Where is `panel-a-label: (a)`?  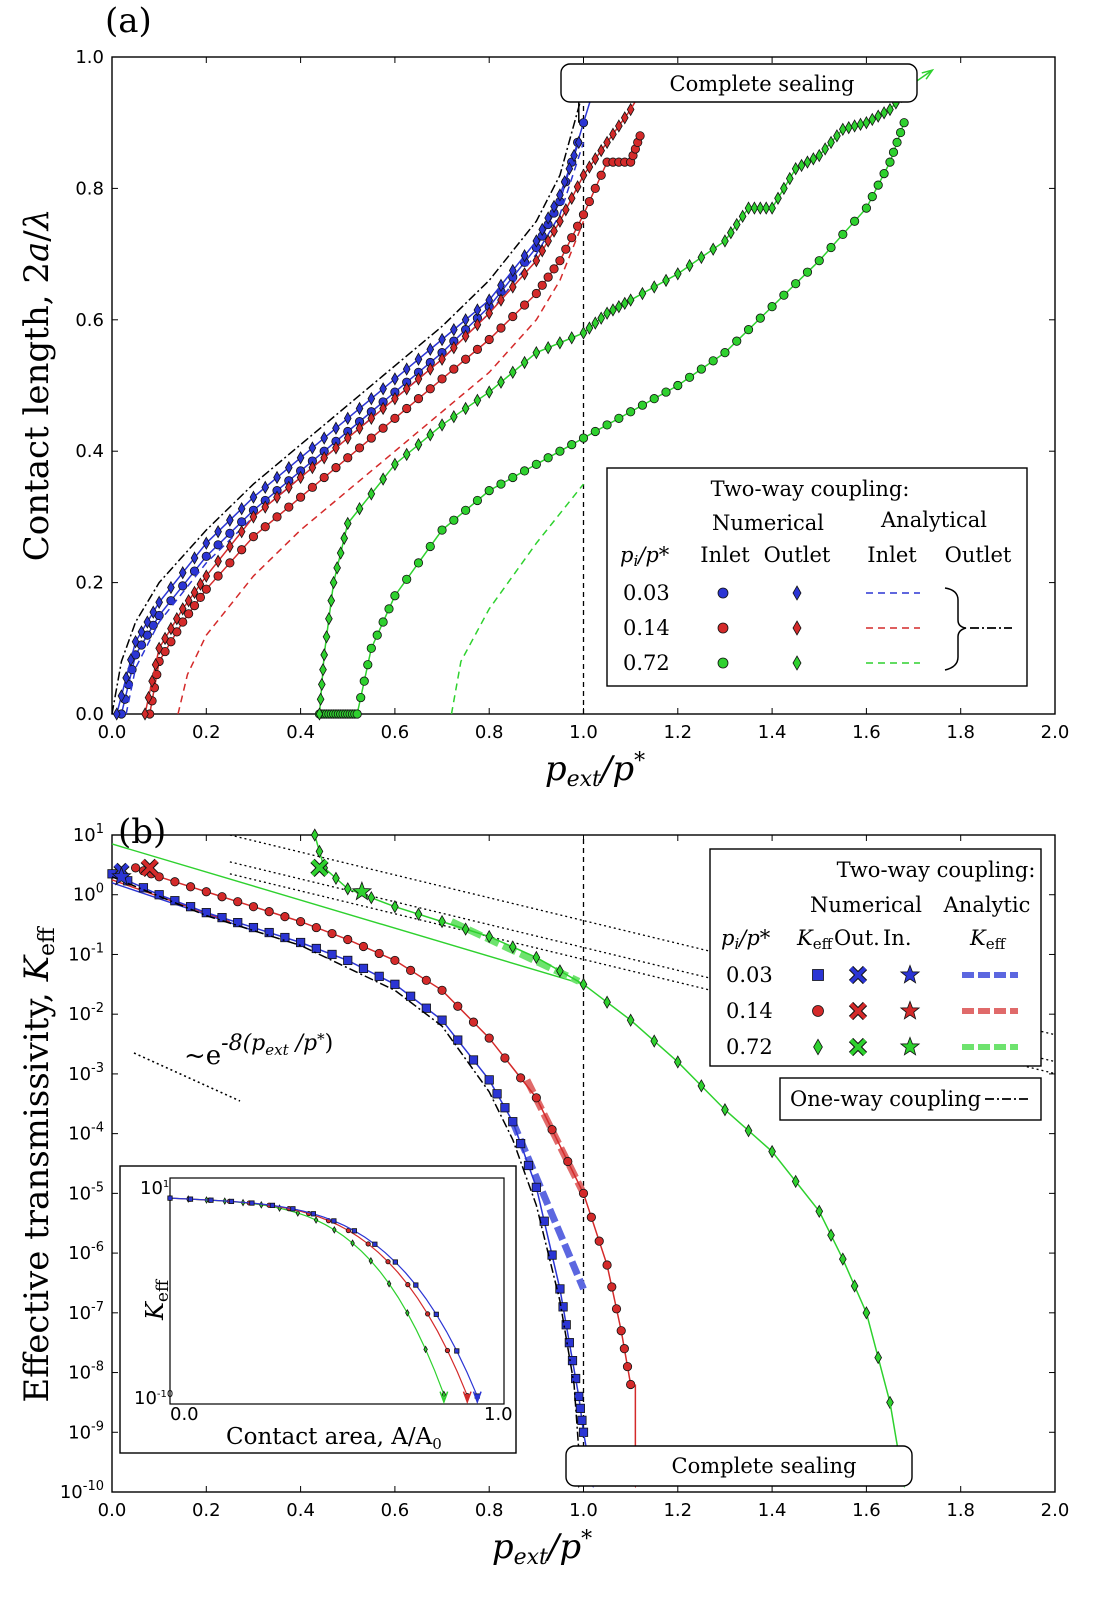
panel-a-label: (a) is located at coordinates (128, 21).